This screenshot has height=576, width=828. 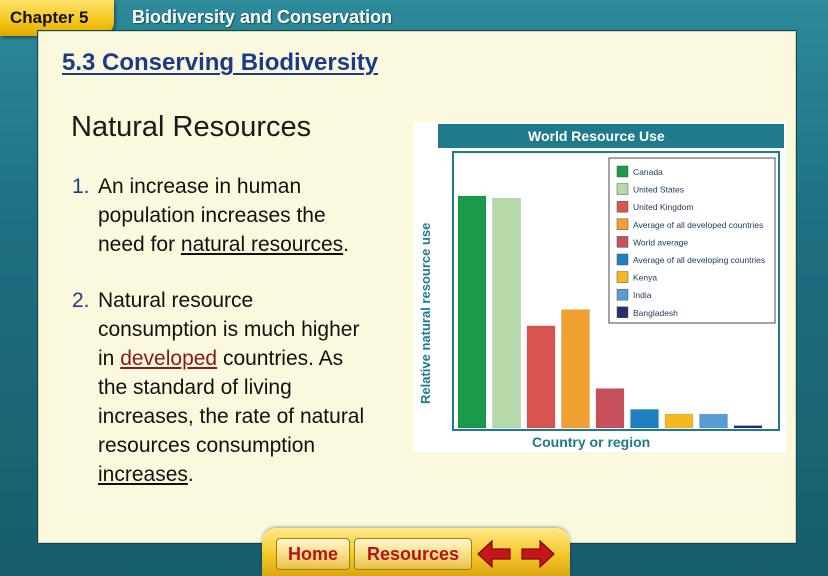 I want to click on bullet-line: need for natural resources., so click(x=223, y=244).